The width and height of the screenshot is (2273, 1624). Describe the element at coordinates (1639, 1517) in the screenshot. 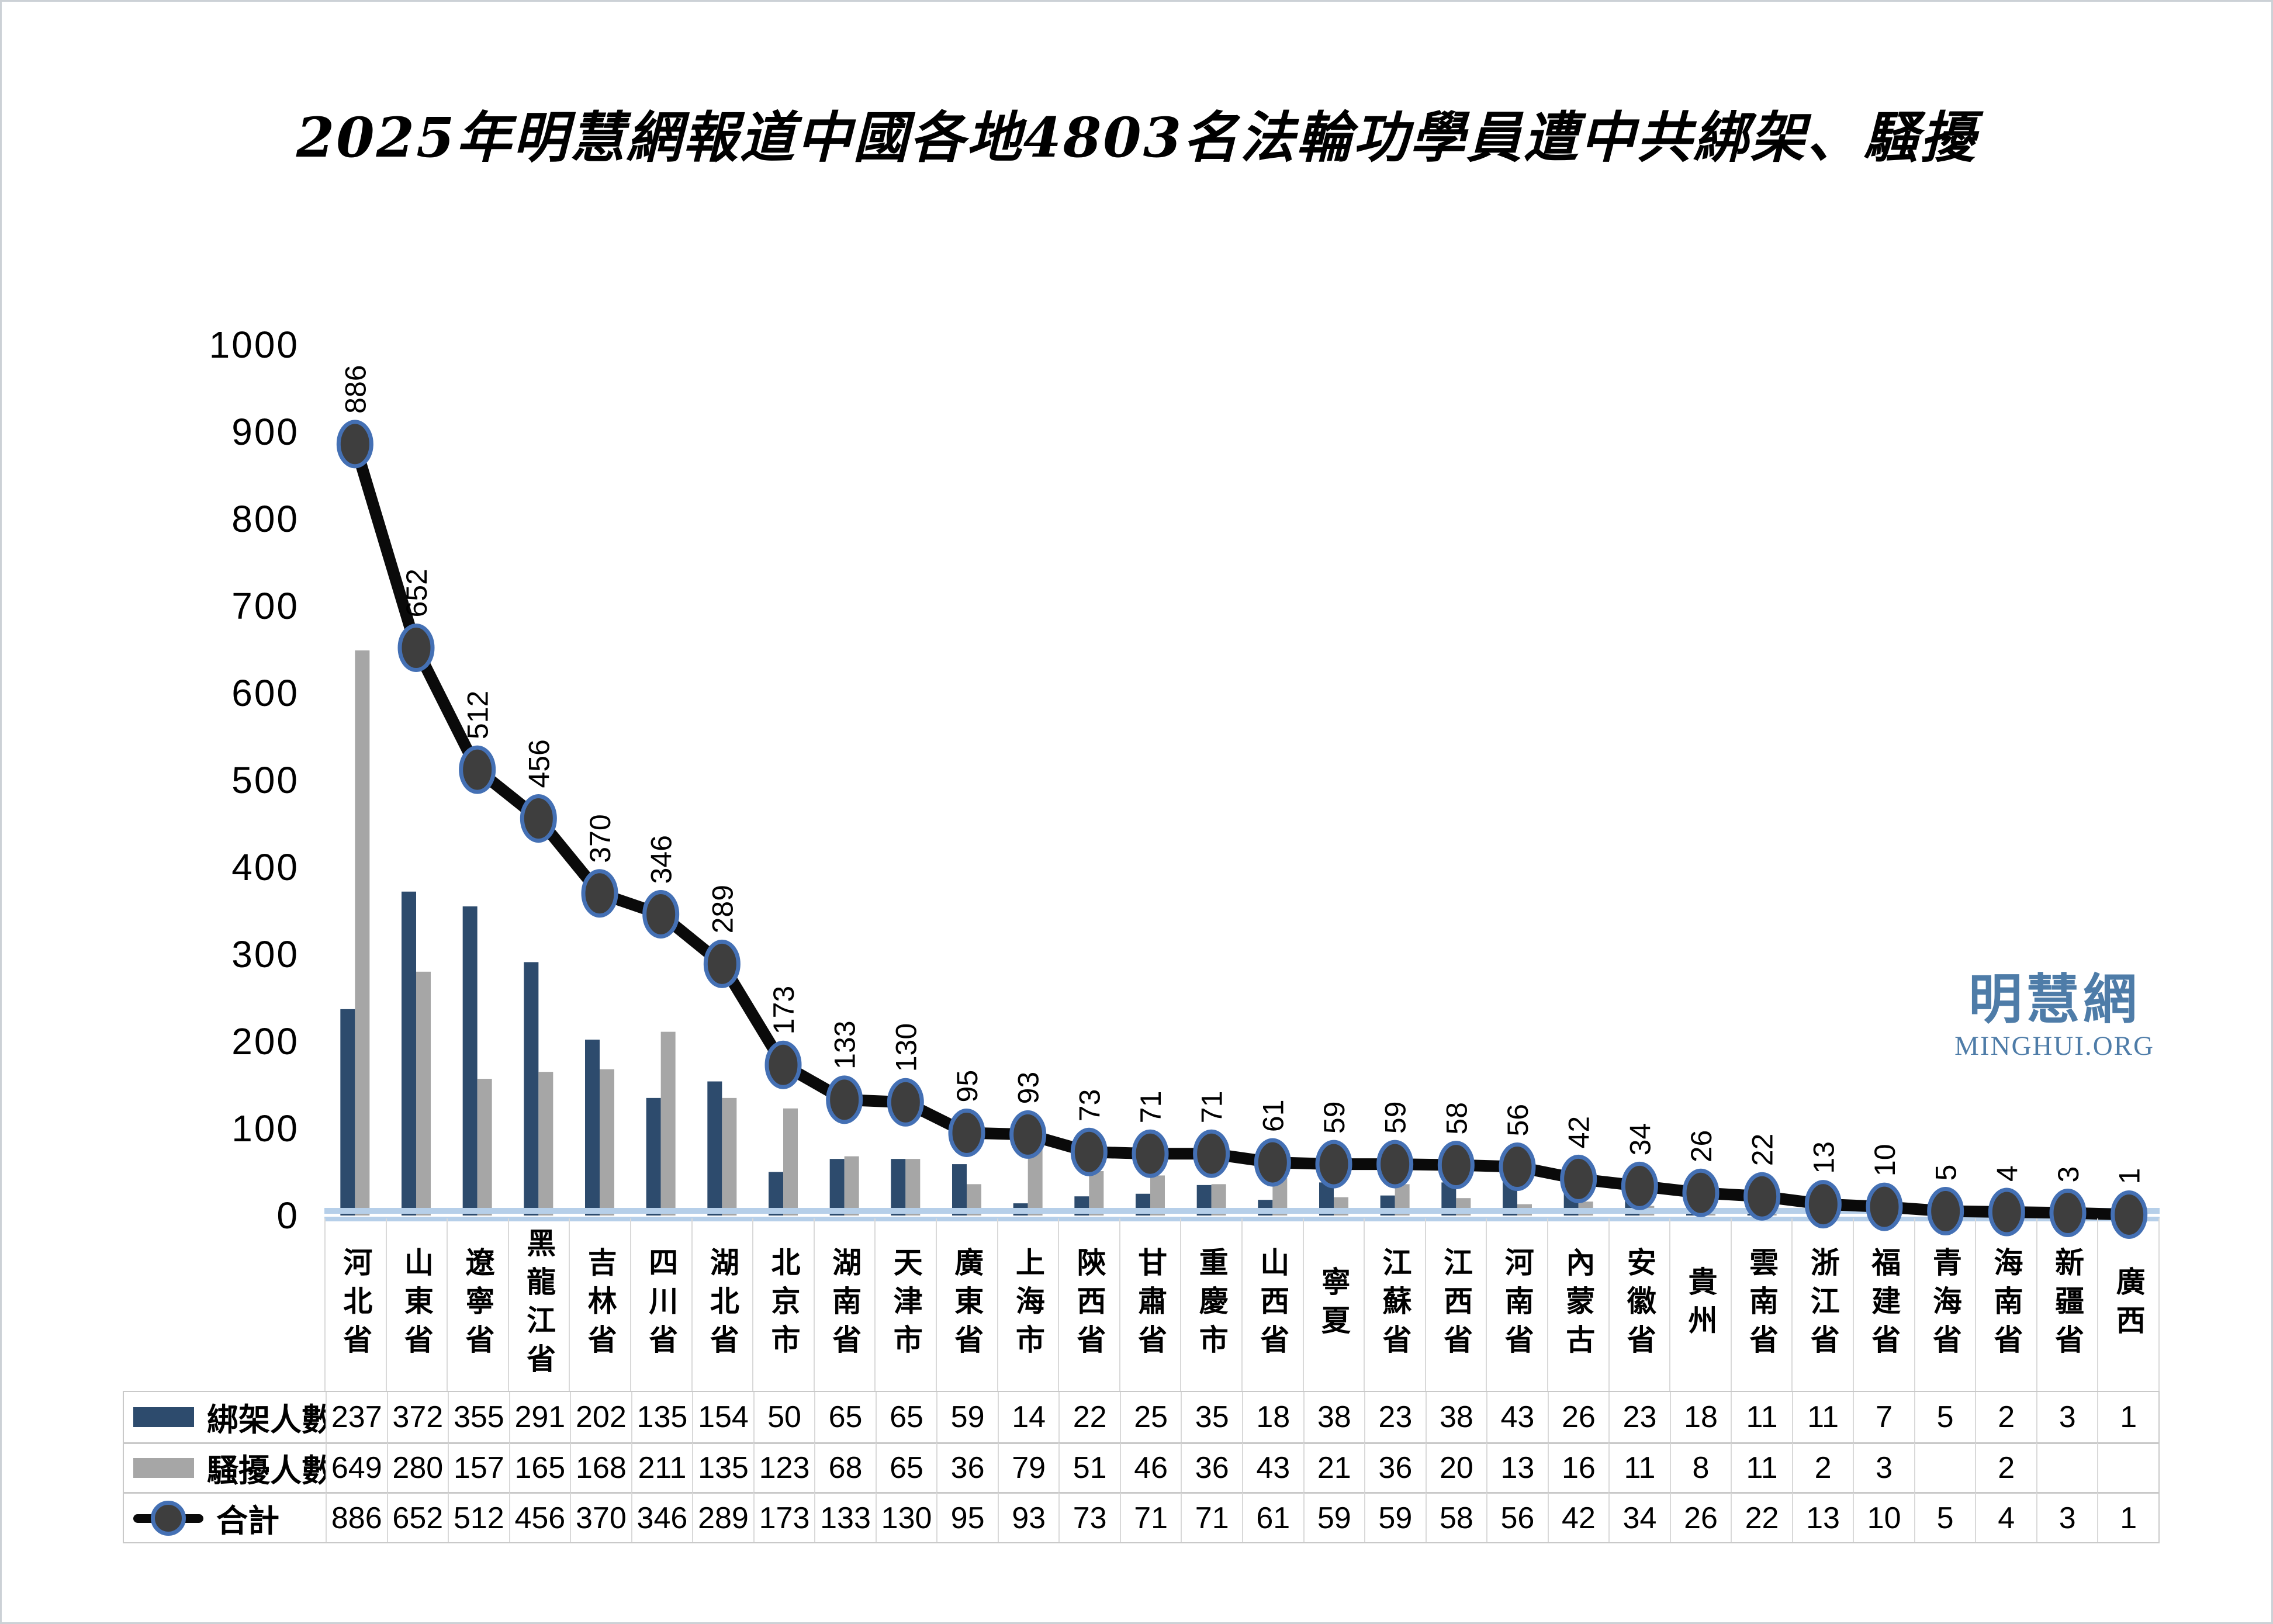

I see `table-value-cell: 34` at that location.